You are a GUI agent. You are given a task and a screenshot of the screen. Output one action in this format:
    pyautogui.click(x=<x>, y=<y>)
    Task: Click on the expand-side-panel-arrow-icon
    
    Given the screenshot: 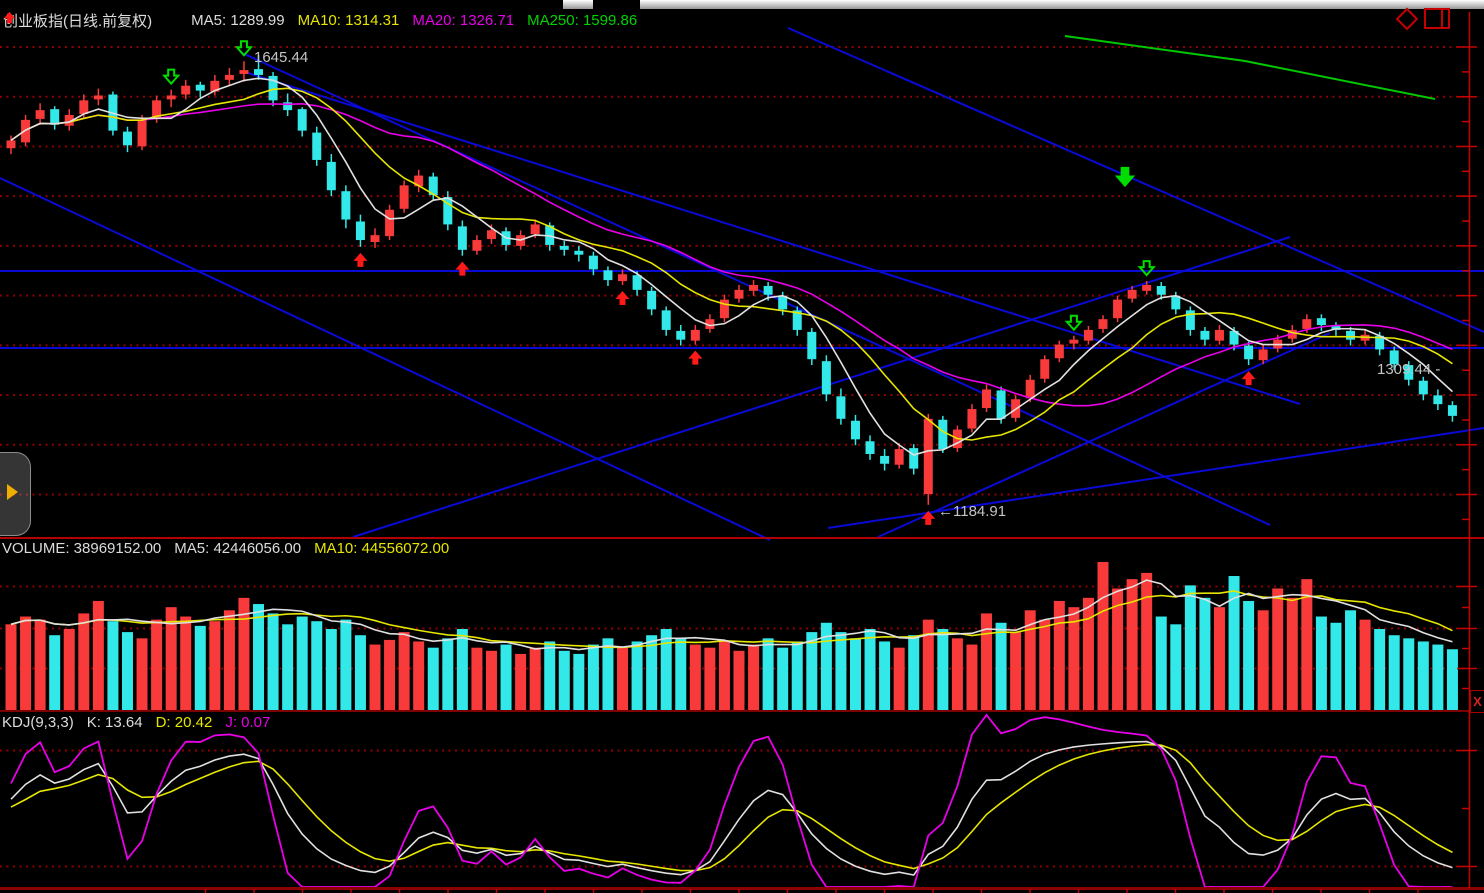 What is the action you would take?
    pyautogui.click(x=12, y=492)
    